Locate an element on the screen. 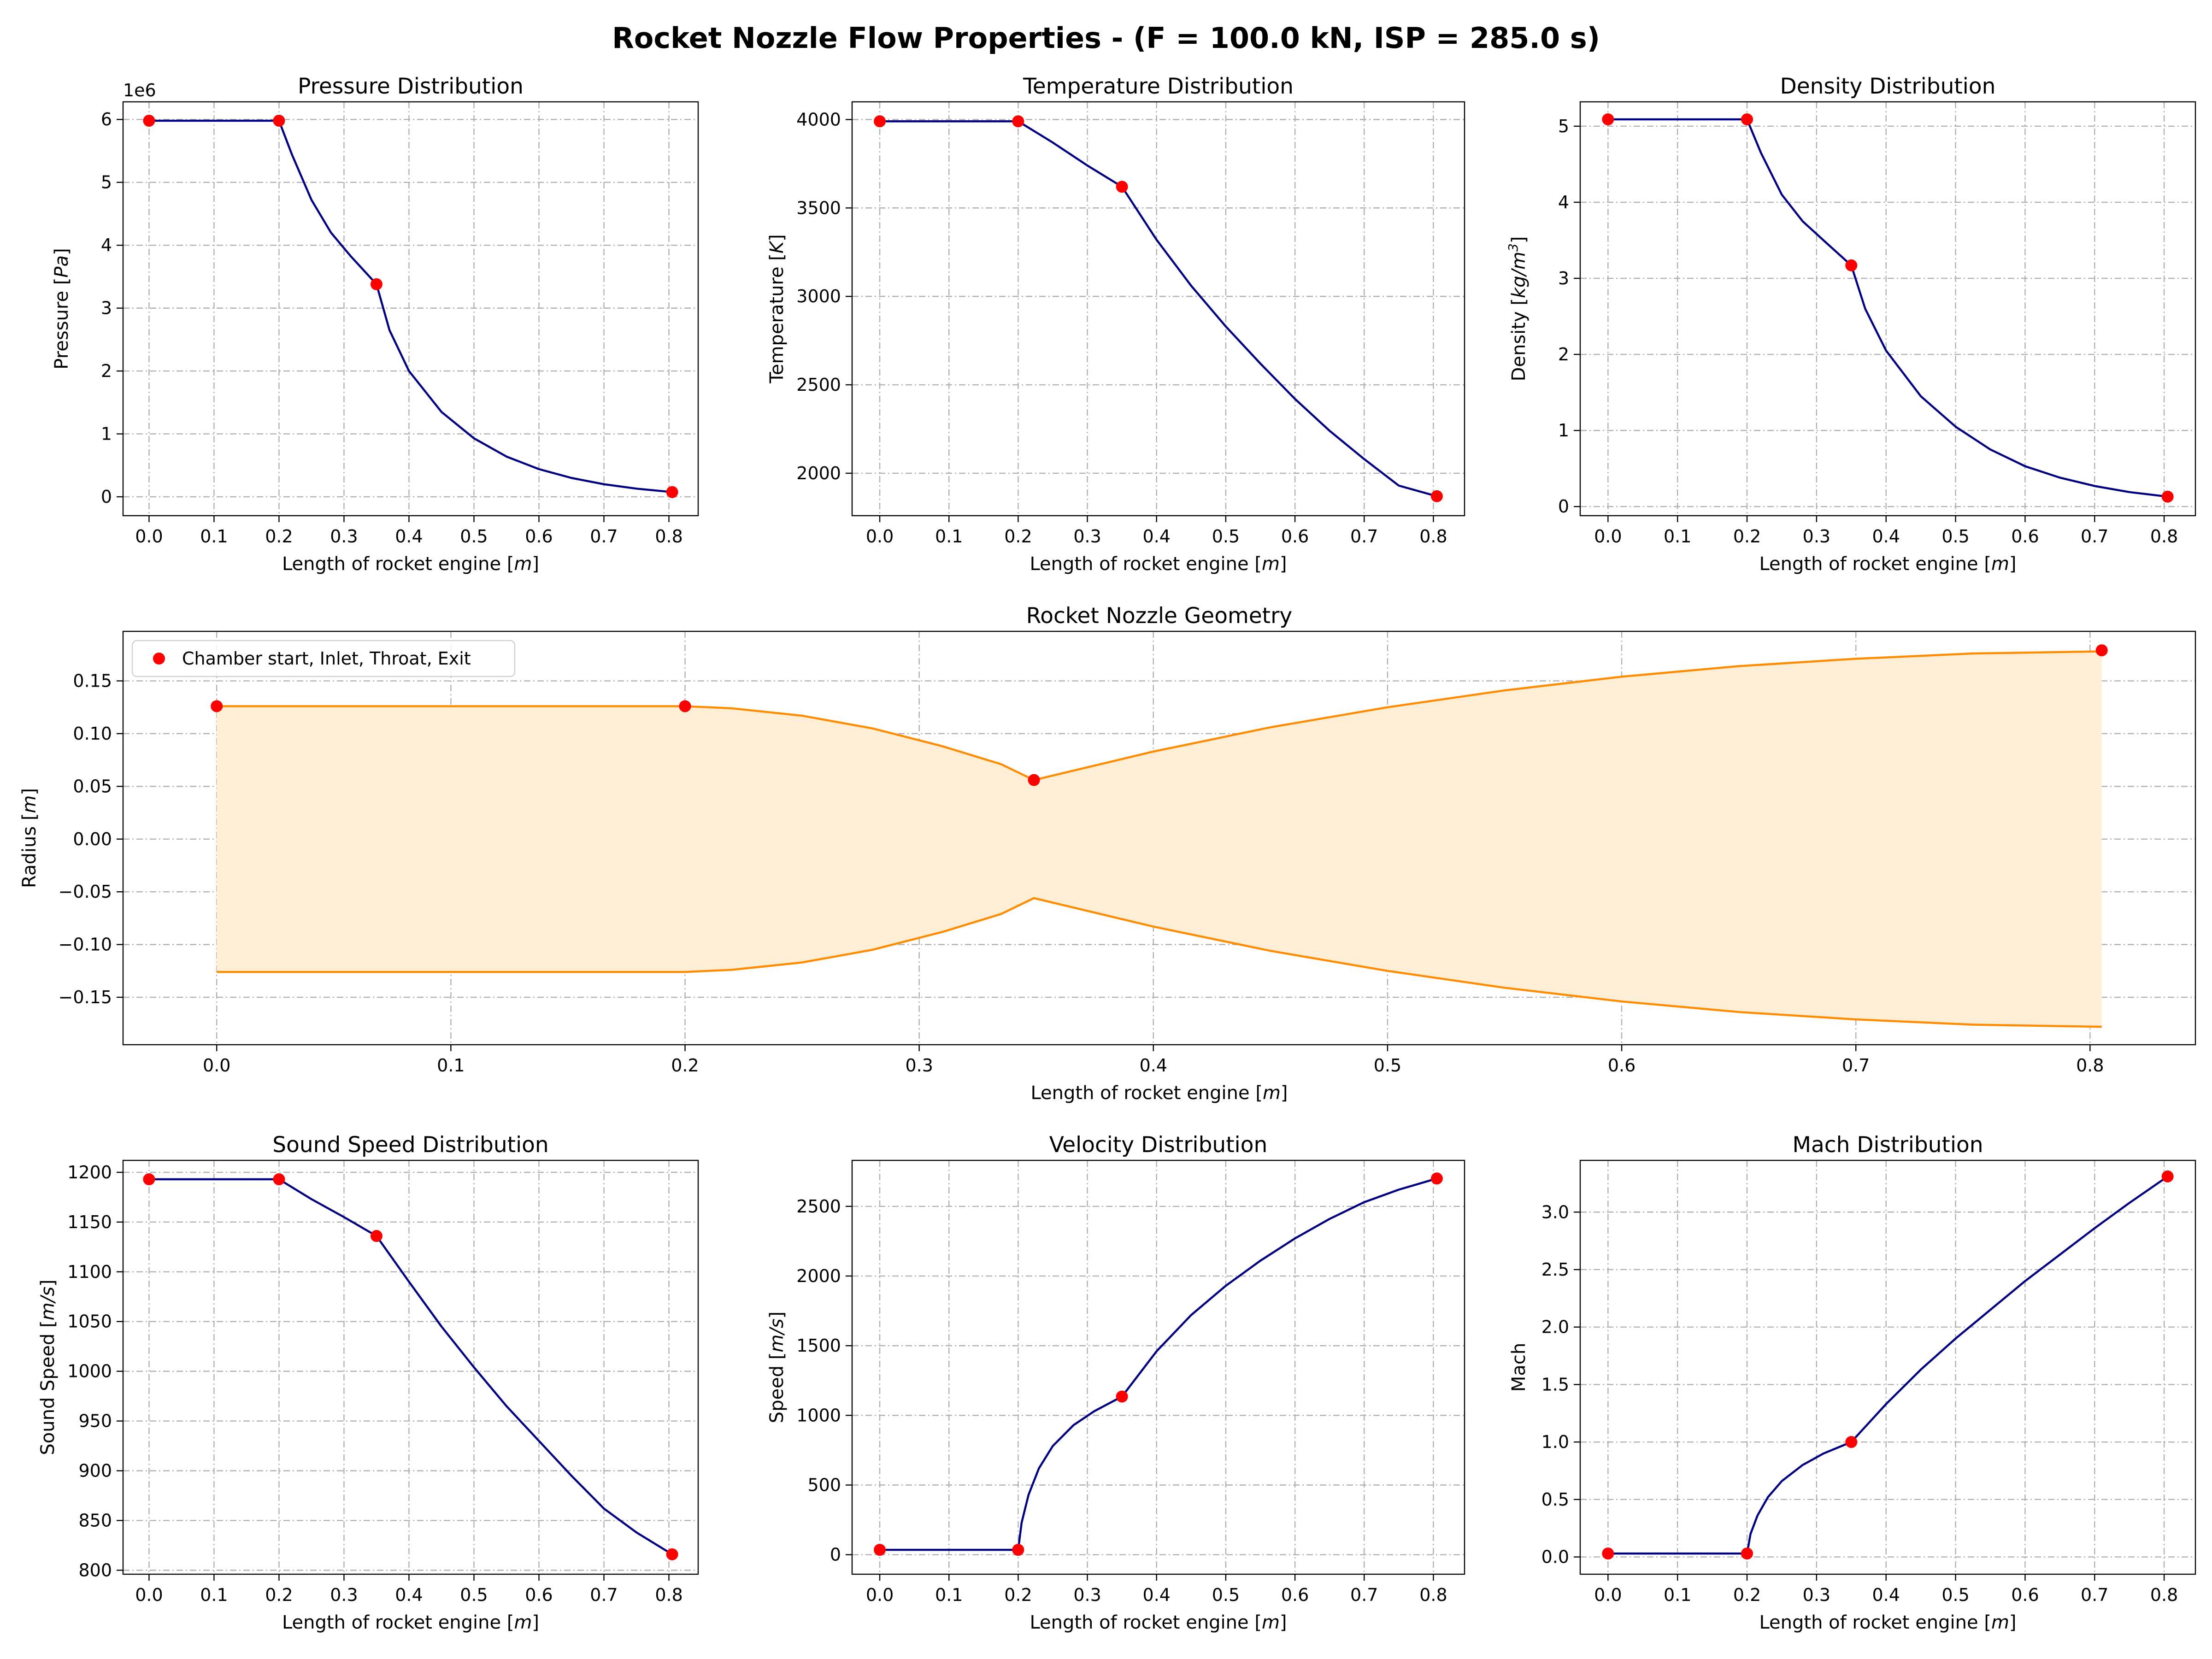 Image resolution: width=2212 pixels, height=1659 pixels. y-tick-label: 1100 is located at coordinates (89, 1272).